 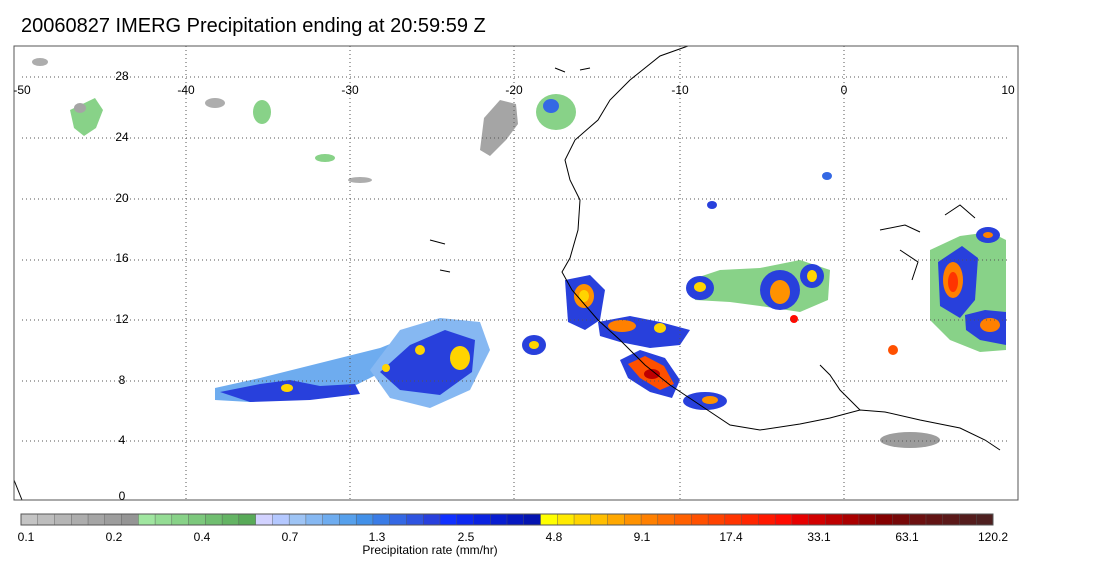 What do you see at coordinates (1008, 90) in the screenshot?
I see `lon-tick-label: 10` at bounding box center [1008, 90].